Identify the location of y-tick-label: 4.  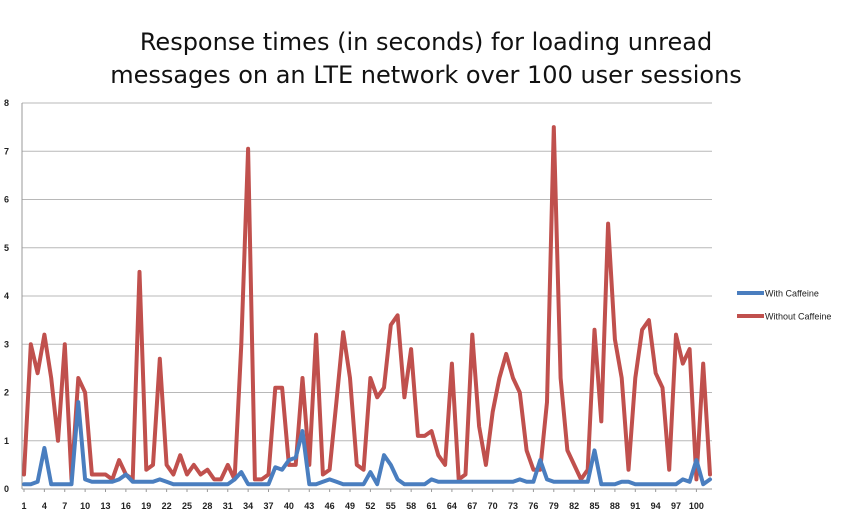
(6, 296).